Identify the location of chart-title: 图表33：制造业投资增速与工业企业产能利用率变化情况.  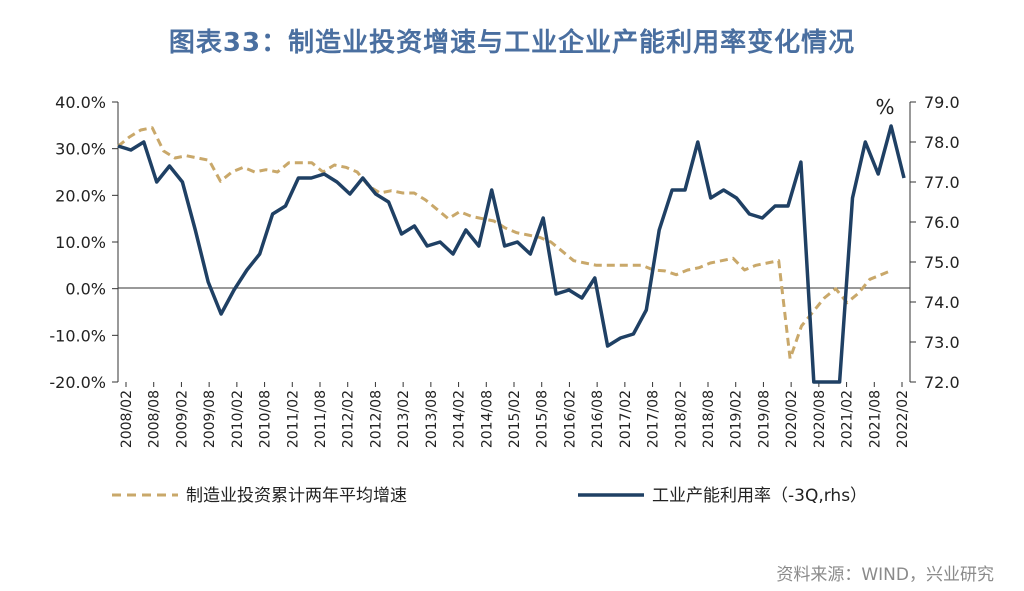
(512, 43).